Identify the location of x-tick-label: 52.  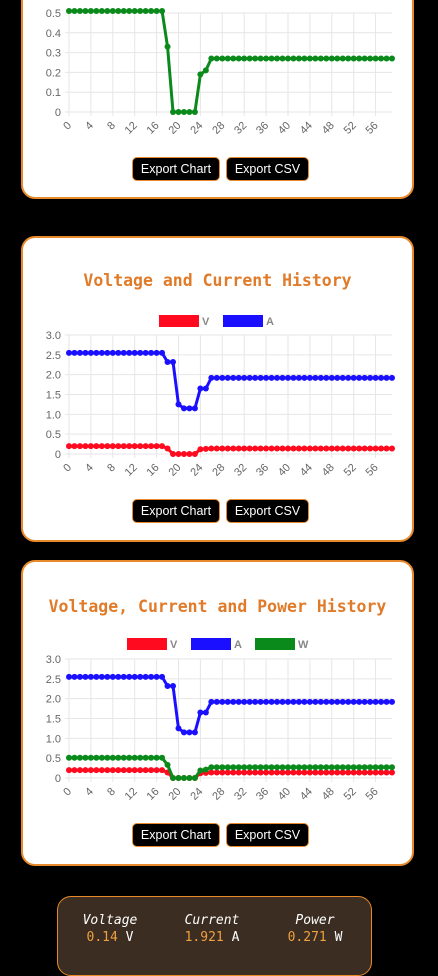
(350, 128).